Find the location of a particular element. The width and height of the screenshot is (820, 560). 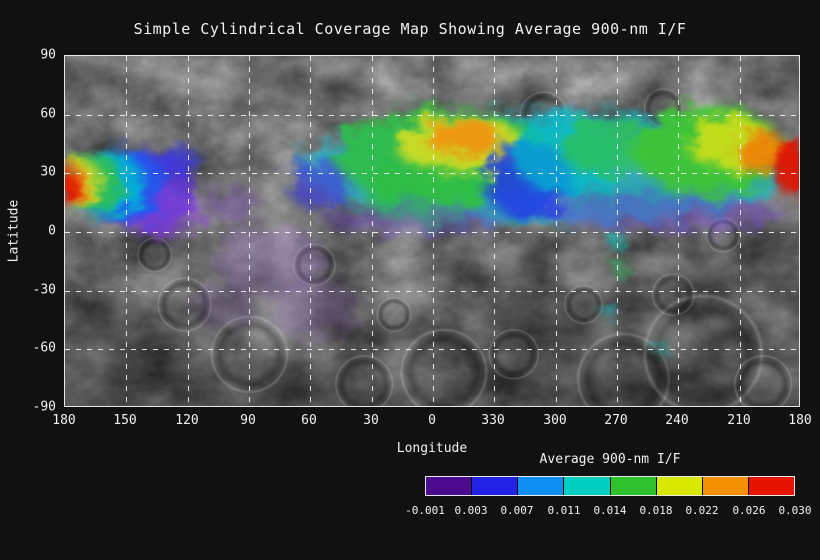

colorbar-tick-label: 0.026 is located at coordinates (749, 510).